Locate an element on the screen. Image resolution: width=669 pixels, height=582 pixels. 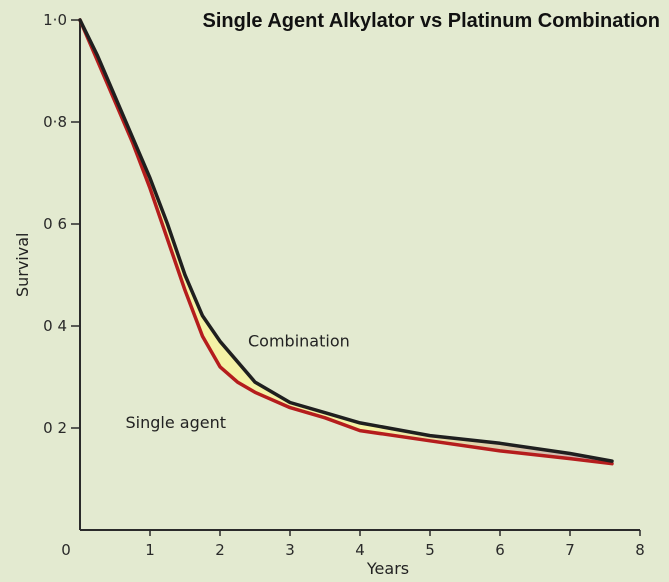
y-tick-label: 0·8 is located at coordinates (55, 122).